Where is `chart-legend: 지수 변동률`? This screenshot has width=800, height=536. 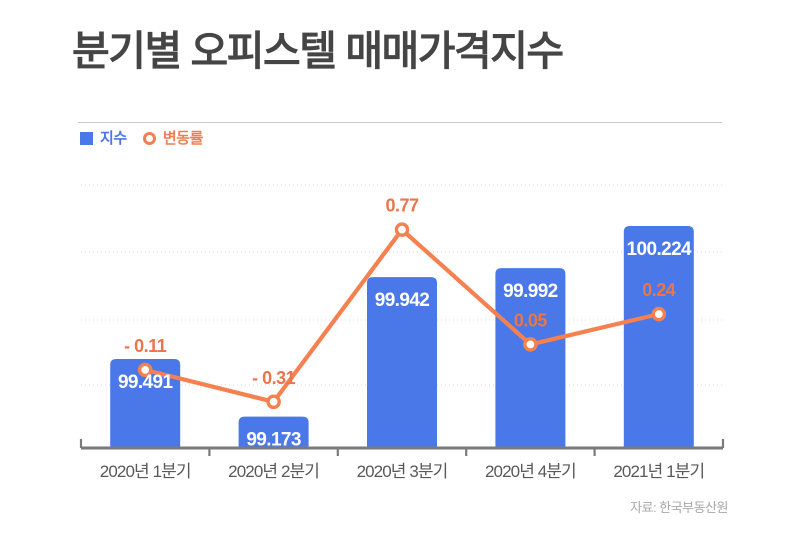
chart-legend: 지수 변동률 is located at coordinates (141, 138).